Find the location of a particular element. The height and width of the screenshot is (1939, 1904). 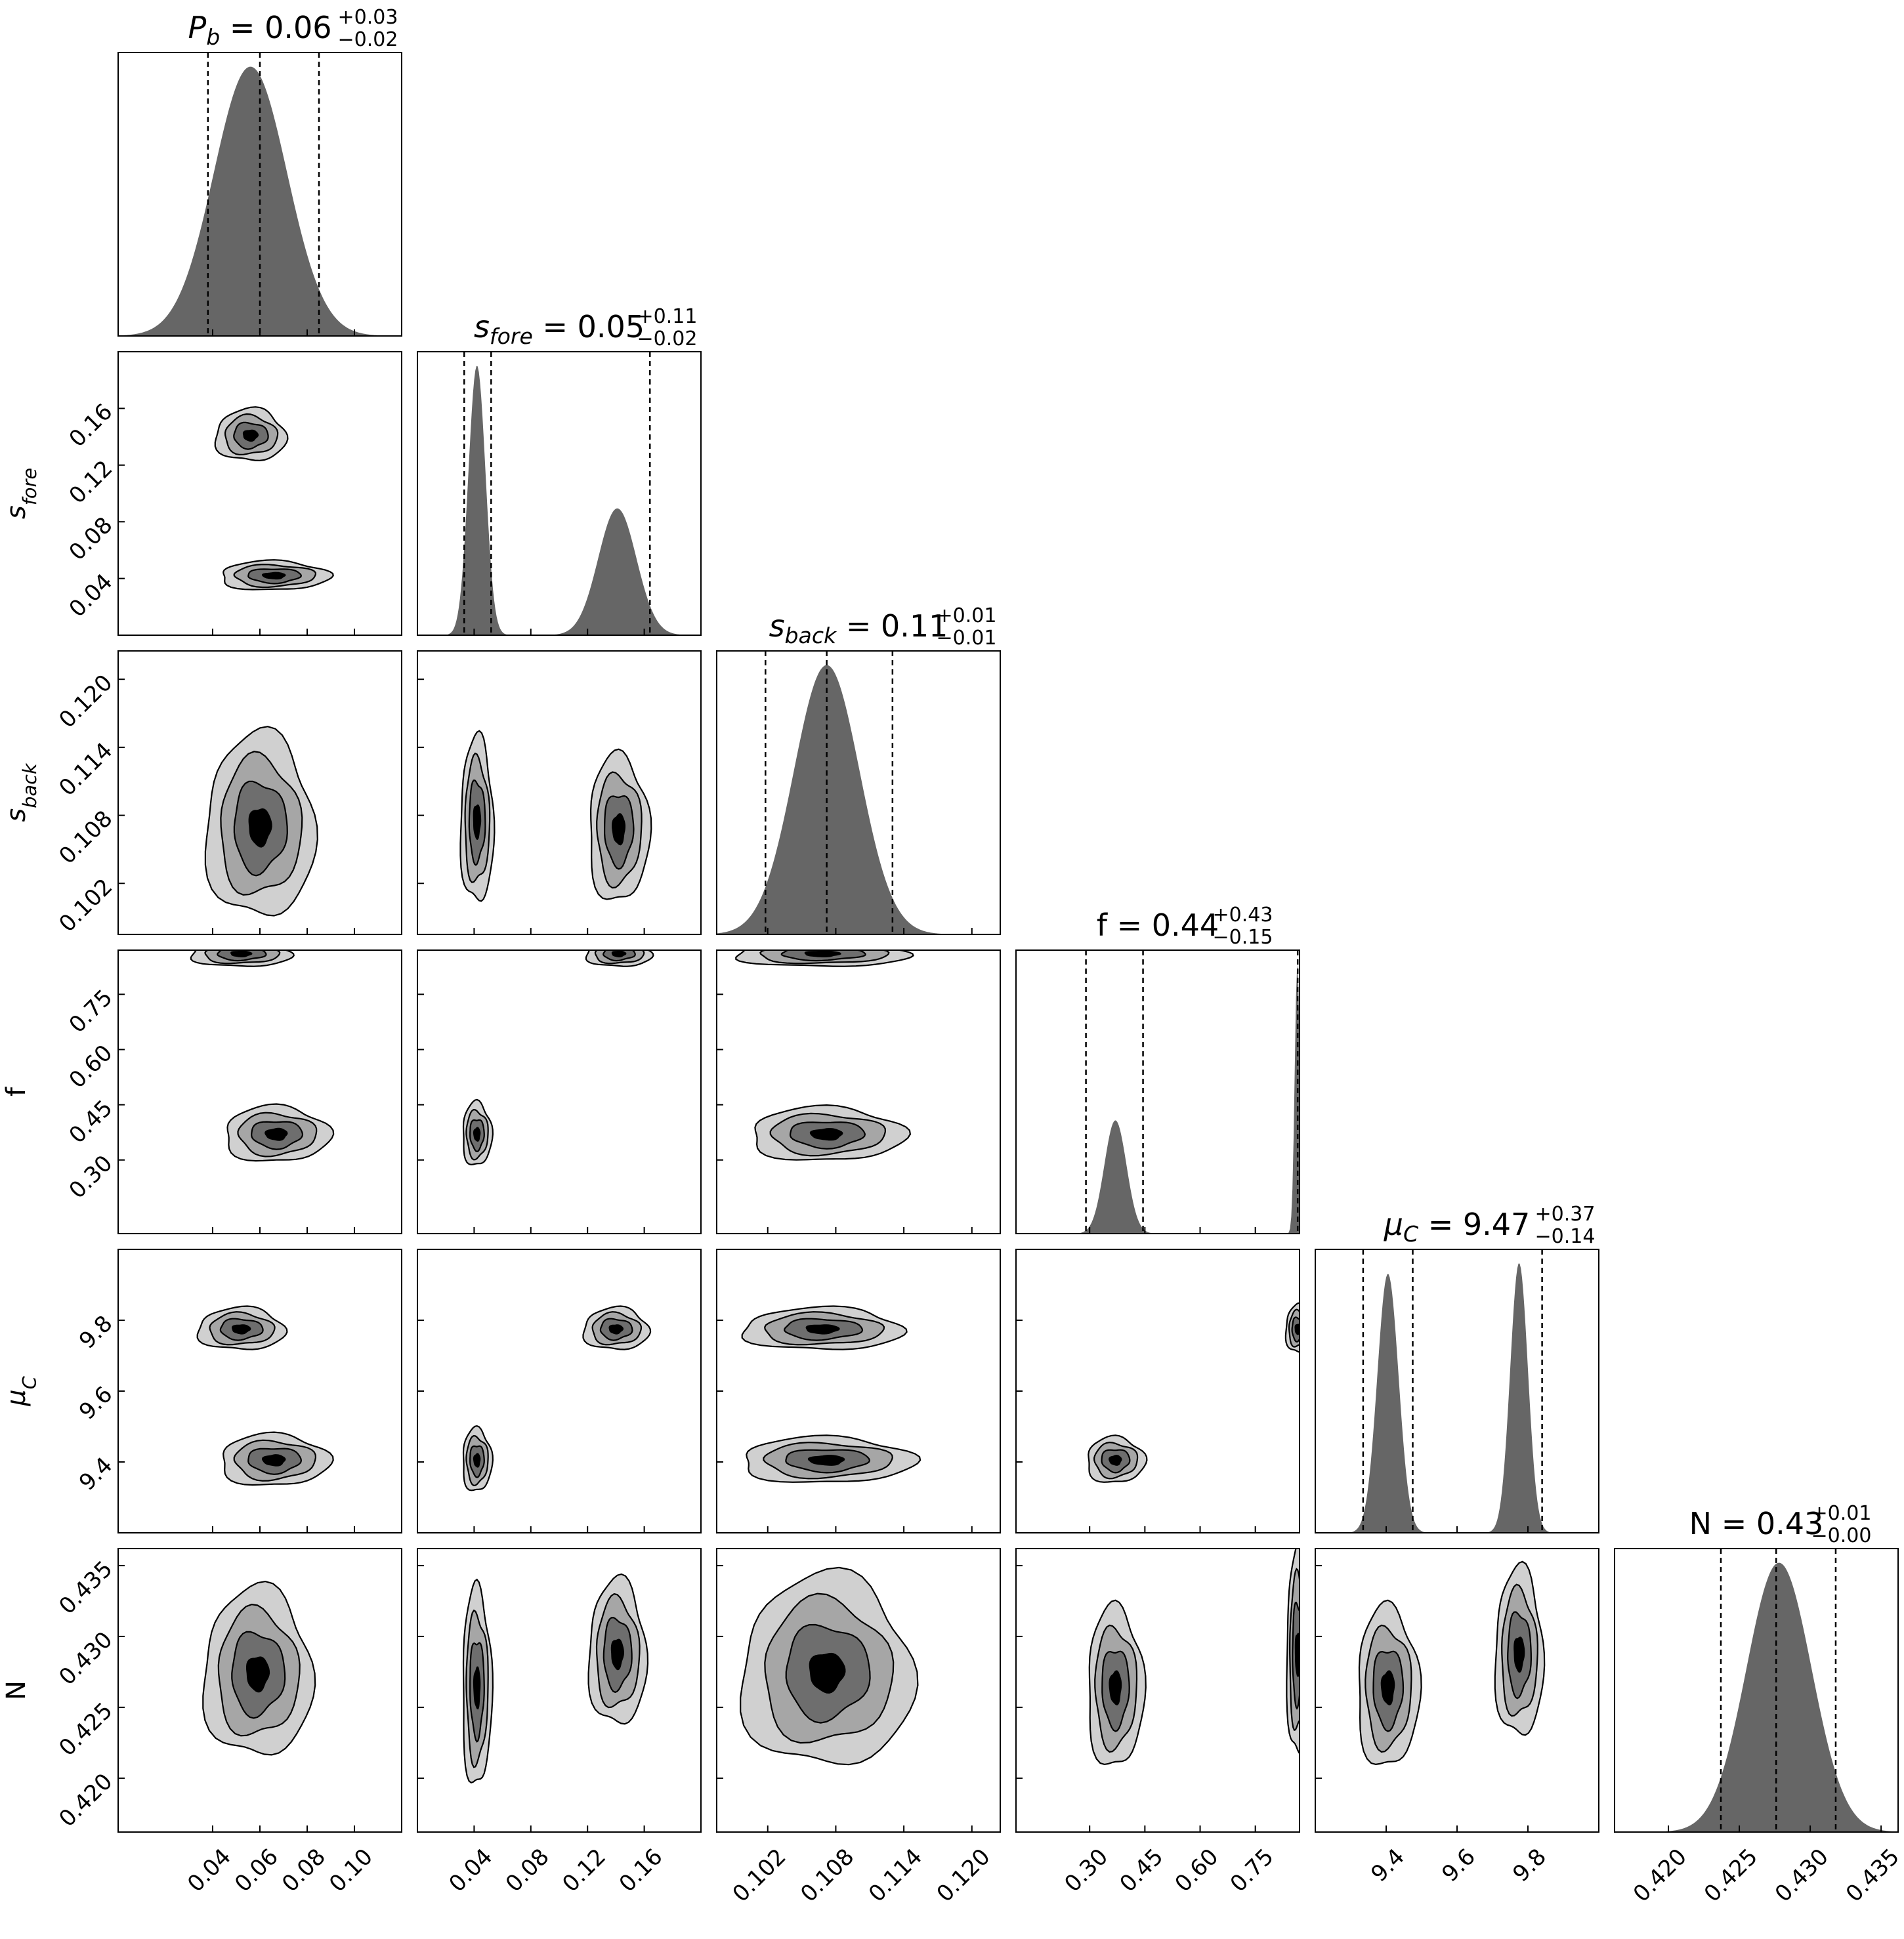

x-tick-label-muC: 9.8 is located at coordinates (1530, 1866).